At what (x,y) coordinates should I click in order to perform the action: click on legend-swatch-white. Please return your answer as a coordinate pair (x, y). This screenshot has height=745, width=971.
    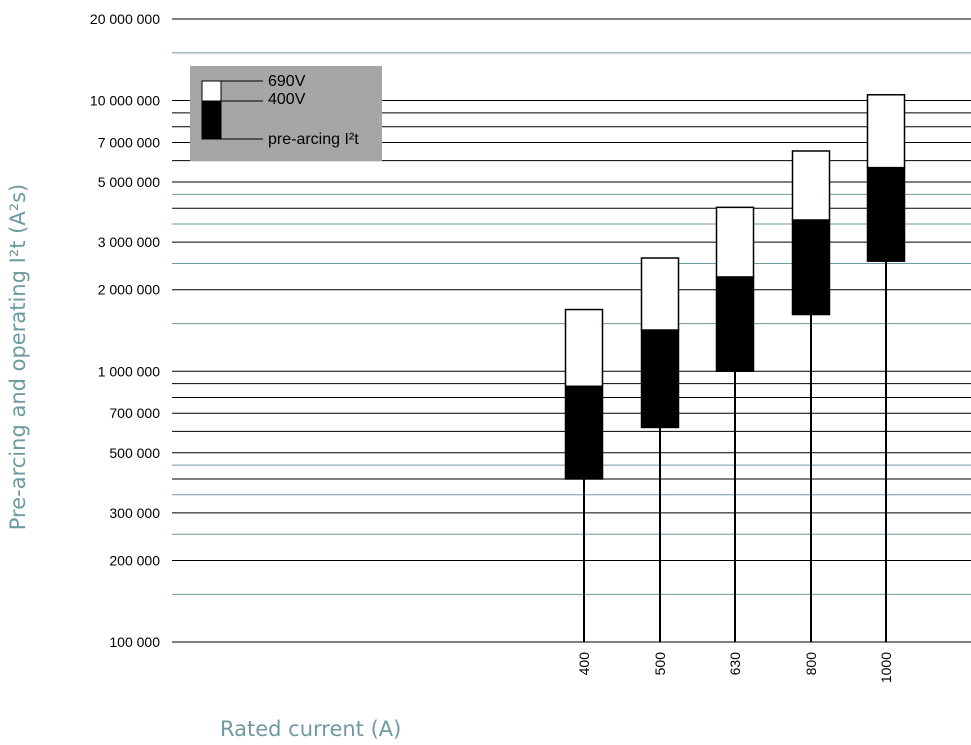
    Looking at the image, I should click on (211, 91).